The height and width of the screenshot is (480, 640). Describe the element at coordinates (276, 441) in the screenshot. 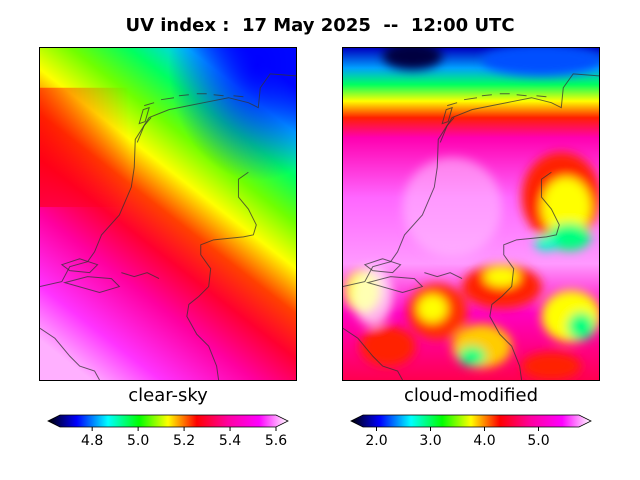

I see `colorbar-tick-label: 5.6` at that location.